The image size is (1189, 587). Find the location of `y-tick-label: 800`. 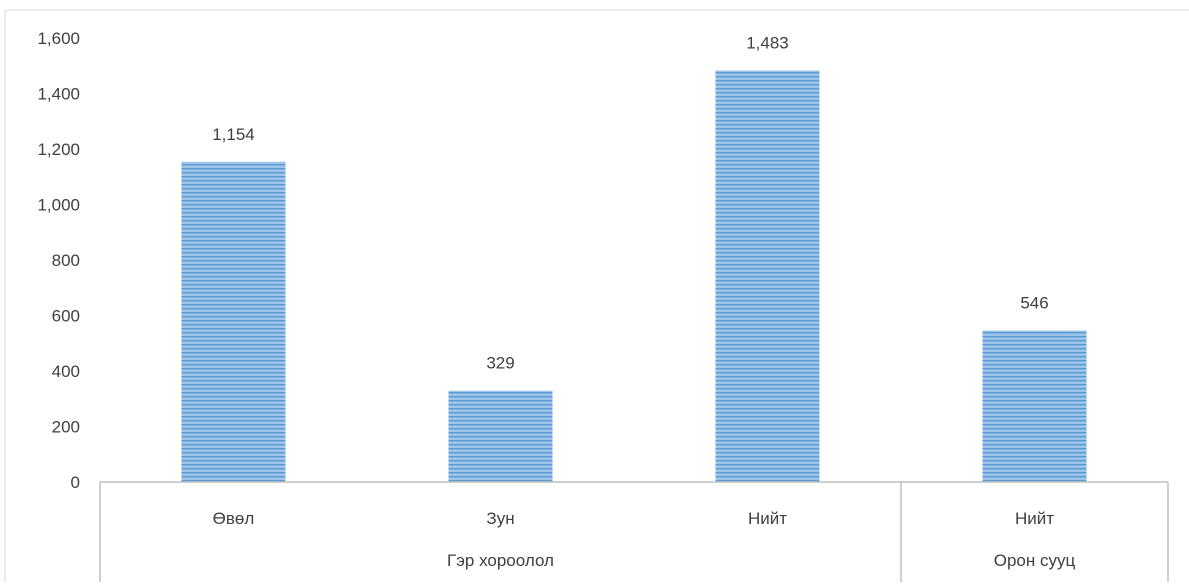

y-tick-label: 800 is located at coordinates (66, 260).